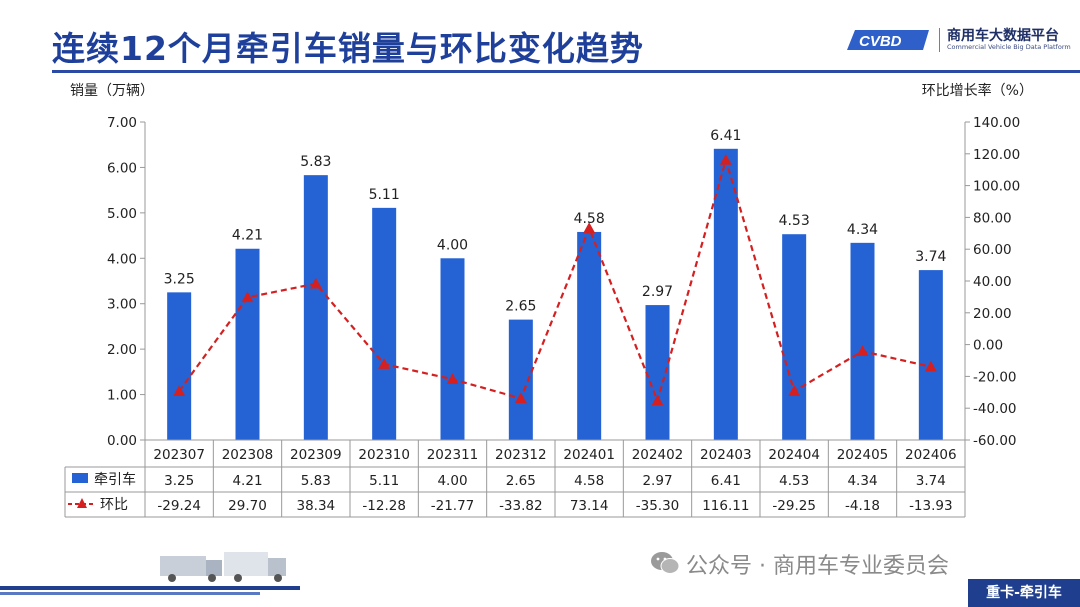 The height and width of the screenshot is (607, 1080). What do you see at coordinates (384, 506) in the screenshot?
I see `table-cell-mom: -12.28` at bounding box center [384, 506].